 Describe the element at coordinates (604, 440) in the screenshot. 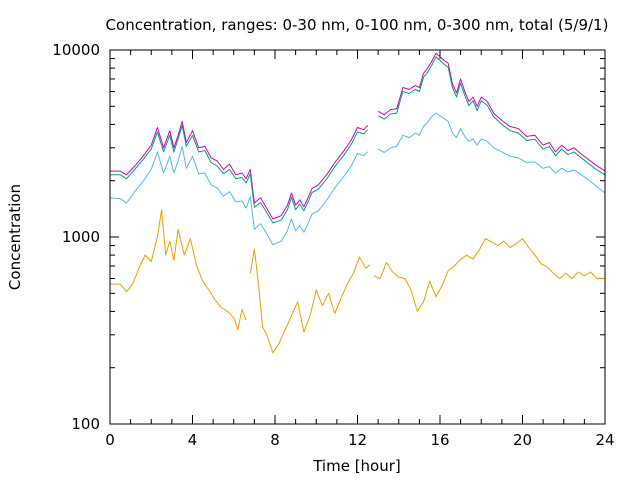

I see `x-tick-label: 24` at that location.